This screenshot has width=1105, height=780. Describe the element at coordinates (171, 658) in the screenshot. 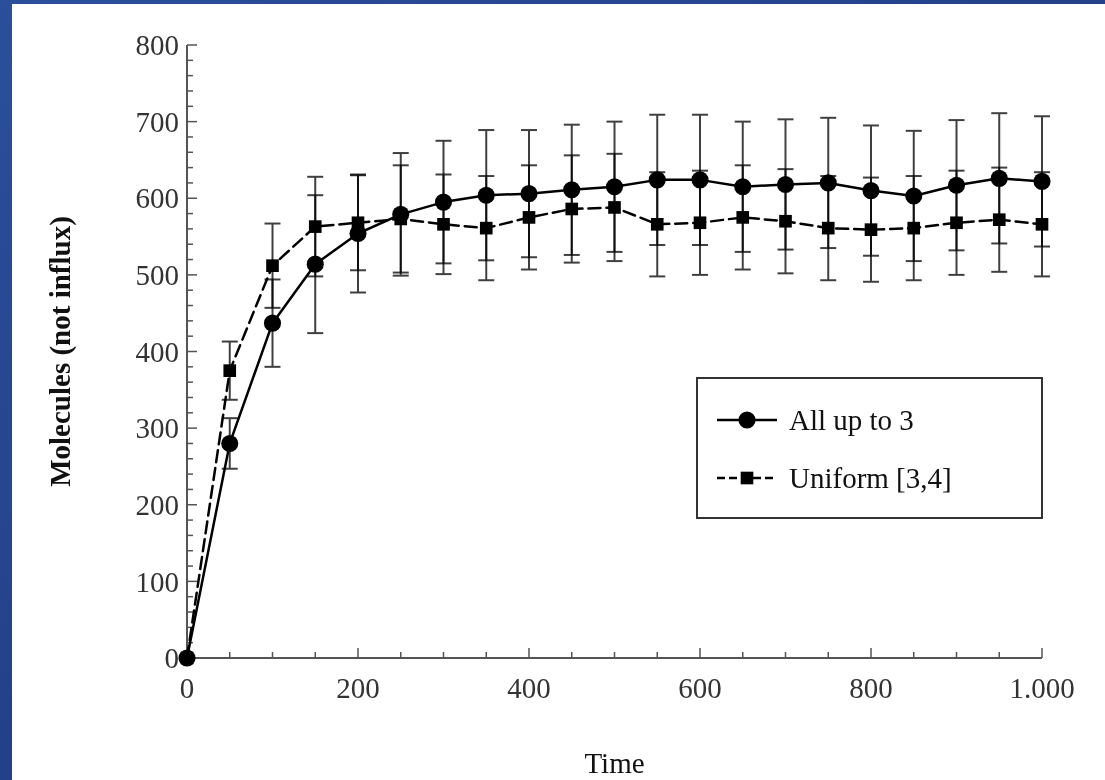

I see `y-tick-label: 0` at that location.